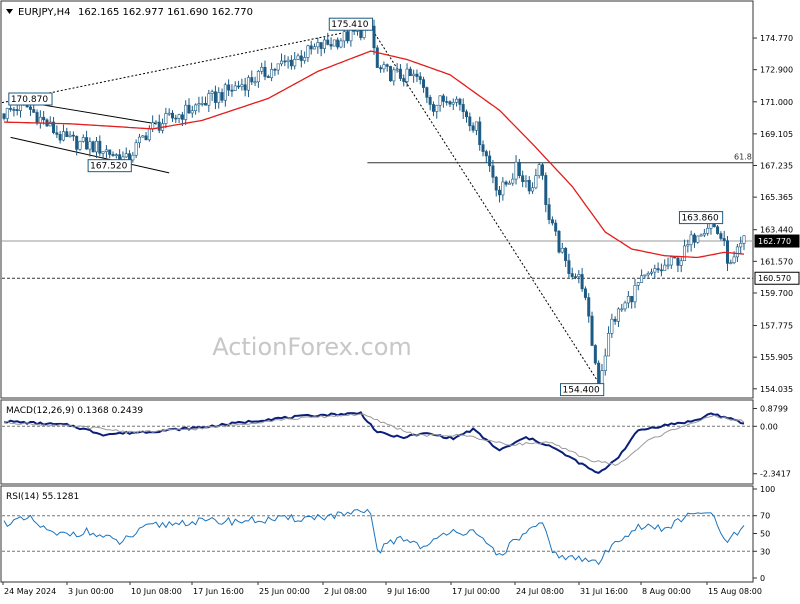 Image resolution: width=800 pixels, height=604 pixels. I want to click on support-price-tag-box, so click(777, 278).